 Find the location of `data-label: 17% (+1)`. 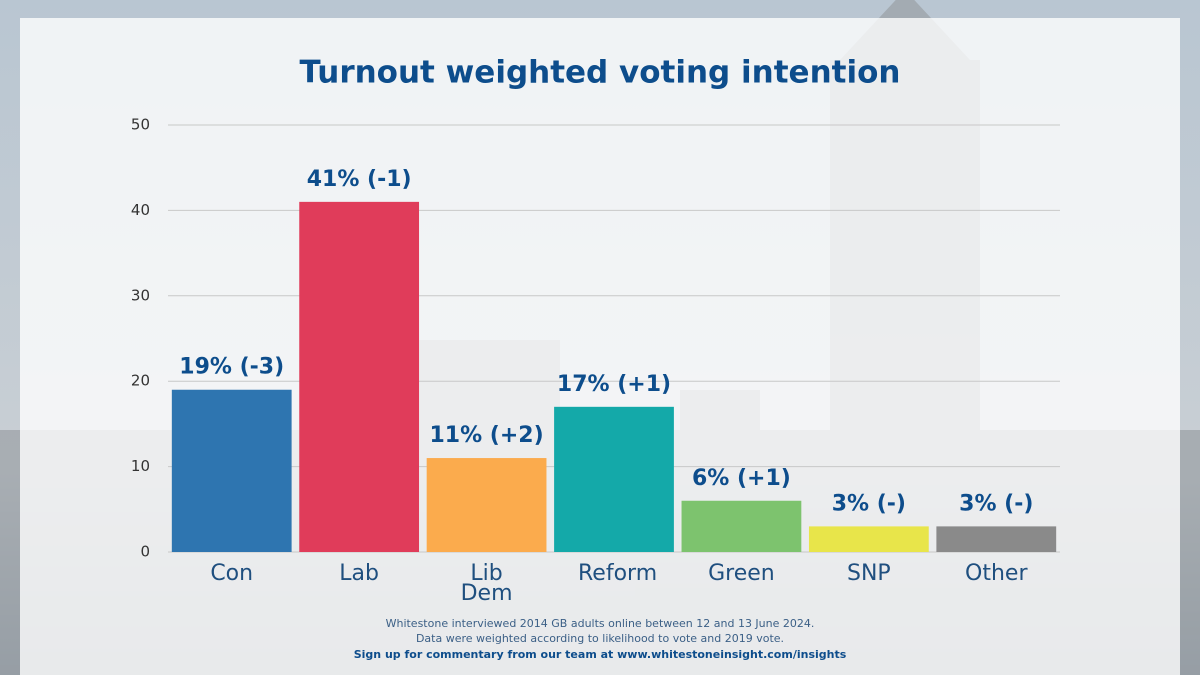

data-label: 17% (+1) is located at coordinates (614, 384).